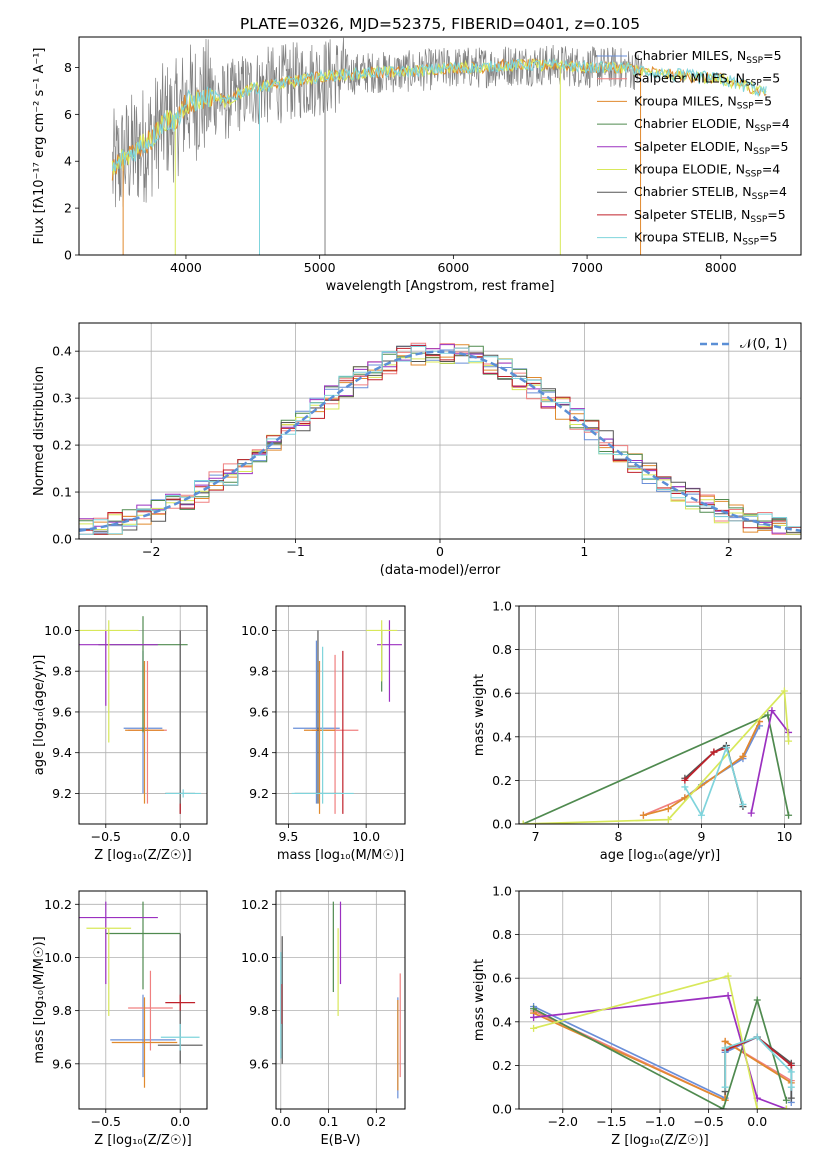 The image size is (819, 1170). I want to click on x-axis-label: (data-model)/error, so click(440, 570).